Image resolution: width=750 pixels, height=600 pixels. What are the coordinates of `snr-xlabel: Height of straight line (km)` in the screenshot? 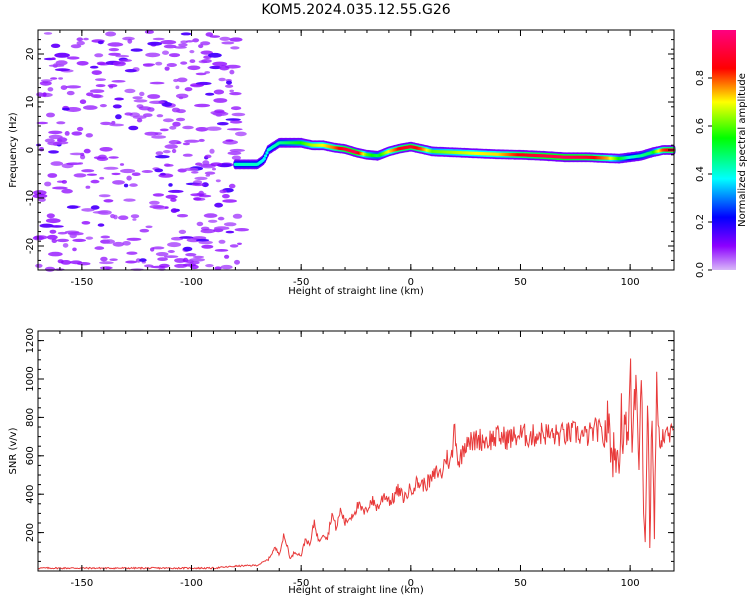 It's located at (356, 590).